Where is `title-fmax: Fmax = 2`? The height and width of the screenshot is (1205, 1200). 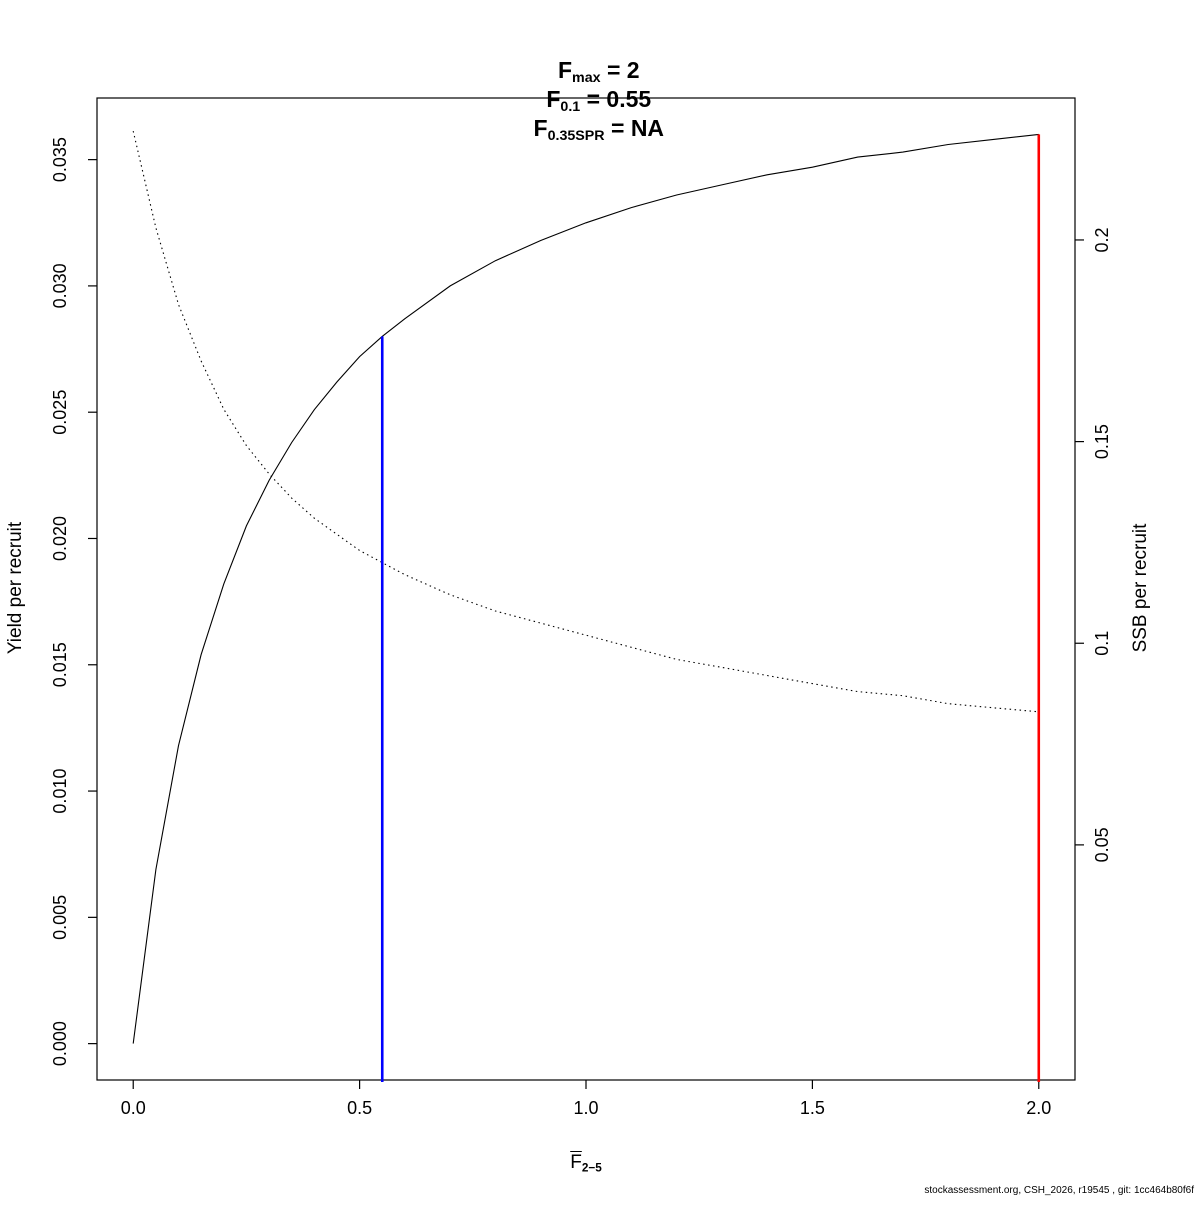 title-fmax: Fmax = 2 is located at coordinates (598, 71).